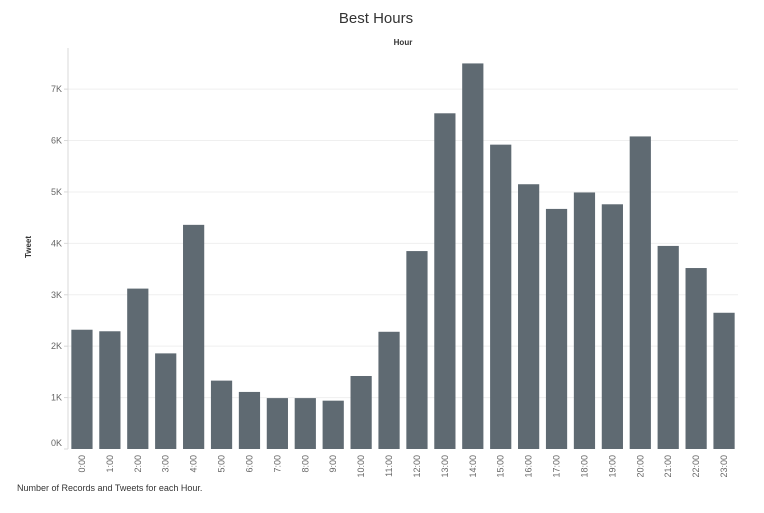  I want to click on x-tick-label: 8:00, so click(305, 464).